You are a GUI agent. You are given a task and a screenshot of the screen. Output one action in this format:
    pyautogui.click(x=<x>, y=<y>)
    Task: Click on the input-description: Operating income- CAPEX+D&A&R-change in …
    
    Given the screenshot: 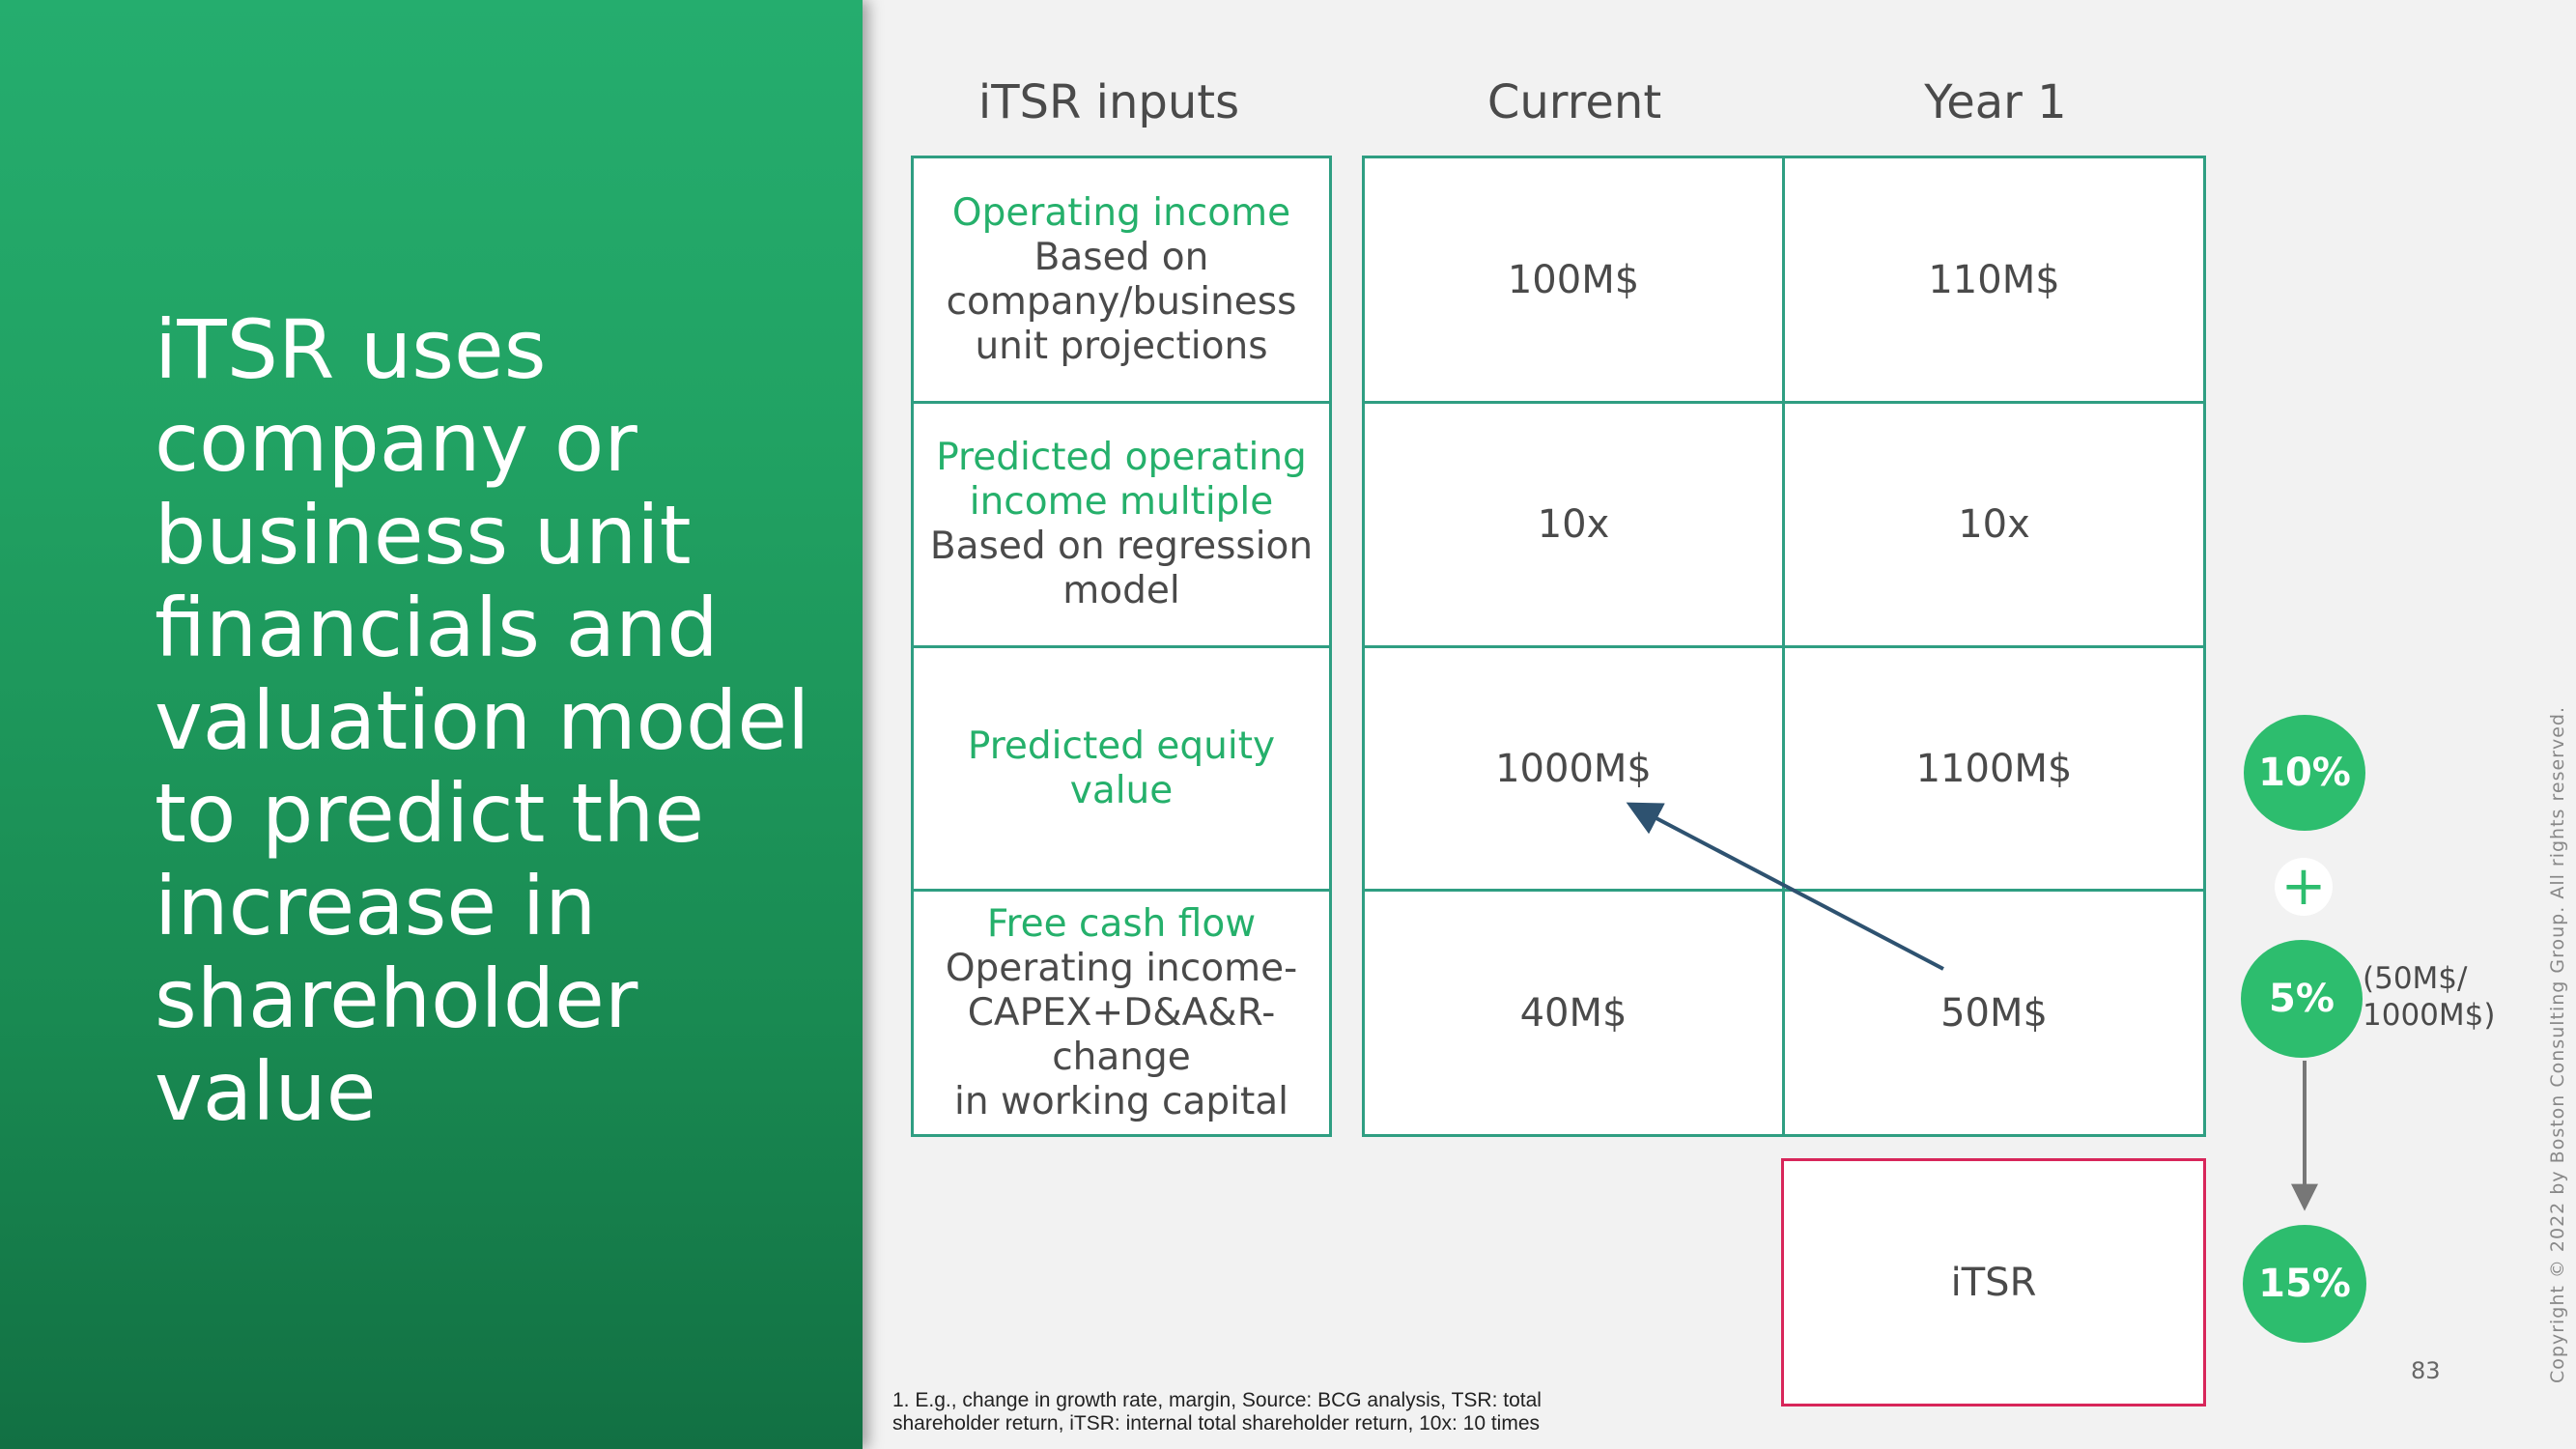 What is the action you would take?
    pyautogui.click(x=1121, y=1034)
    